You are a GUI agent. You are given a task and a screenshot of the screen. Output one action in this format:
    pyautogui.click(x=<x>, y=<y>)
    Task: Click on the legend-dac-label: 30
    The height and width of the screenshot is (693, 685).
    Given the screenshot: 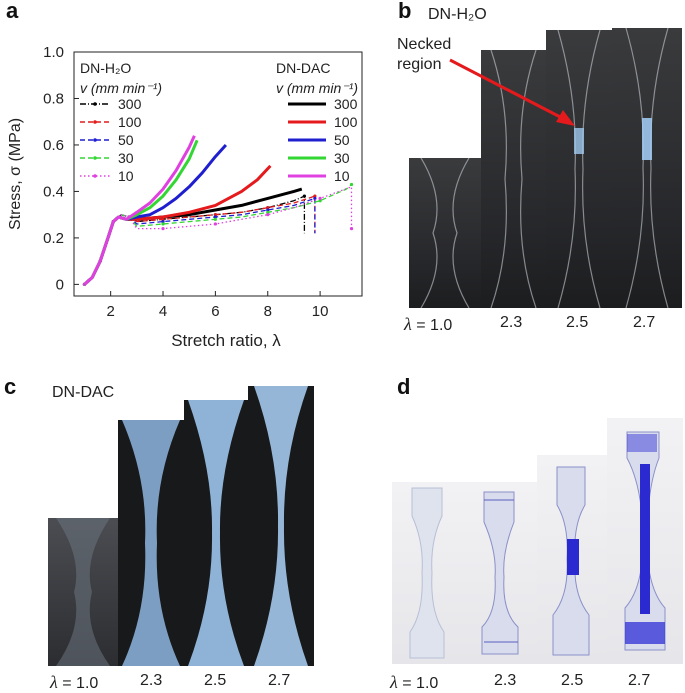 What is the action you would take?
    pyautogui.click(x=342, y=158)
    